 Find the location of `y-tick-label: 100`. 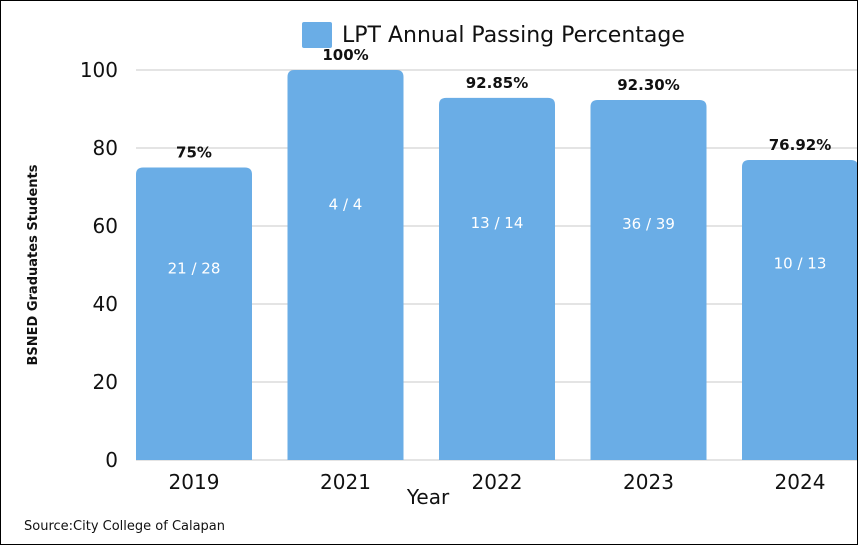

y-tick-label: 100 is located at coordinates (99, 70).